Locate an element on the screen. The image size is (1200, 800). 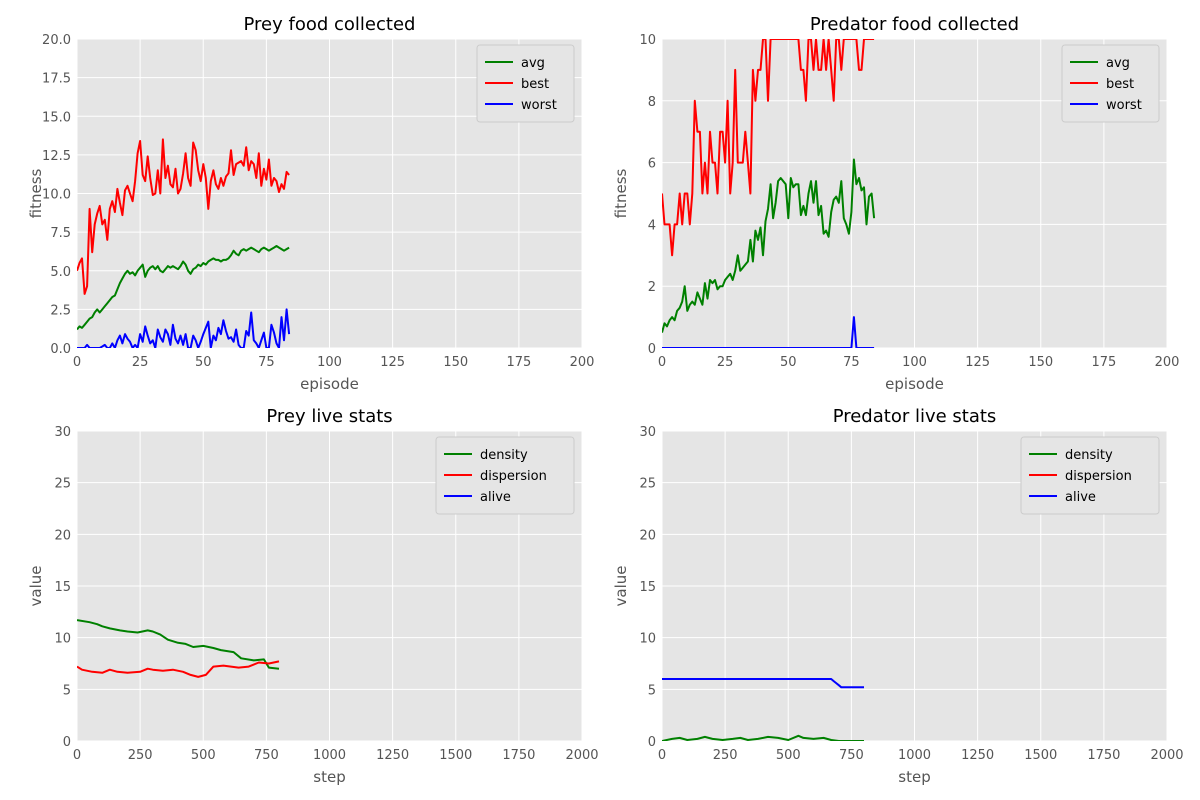
x-axis-label: episode is located at coordinates (914, 384).